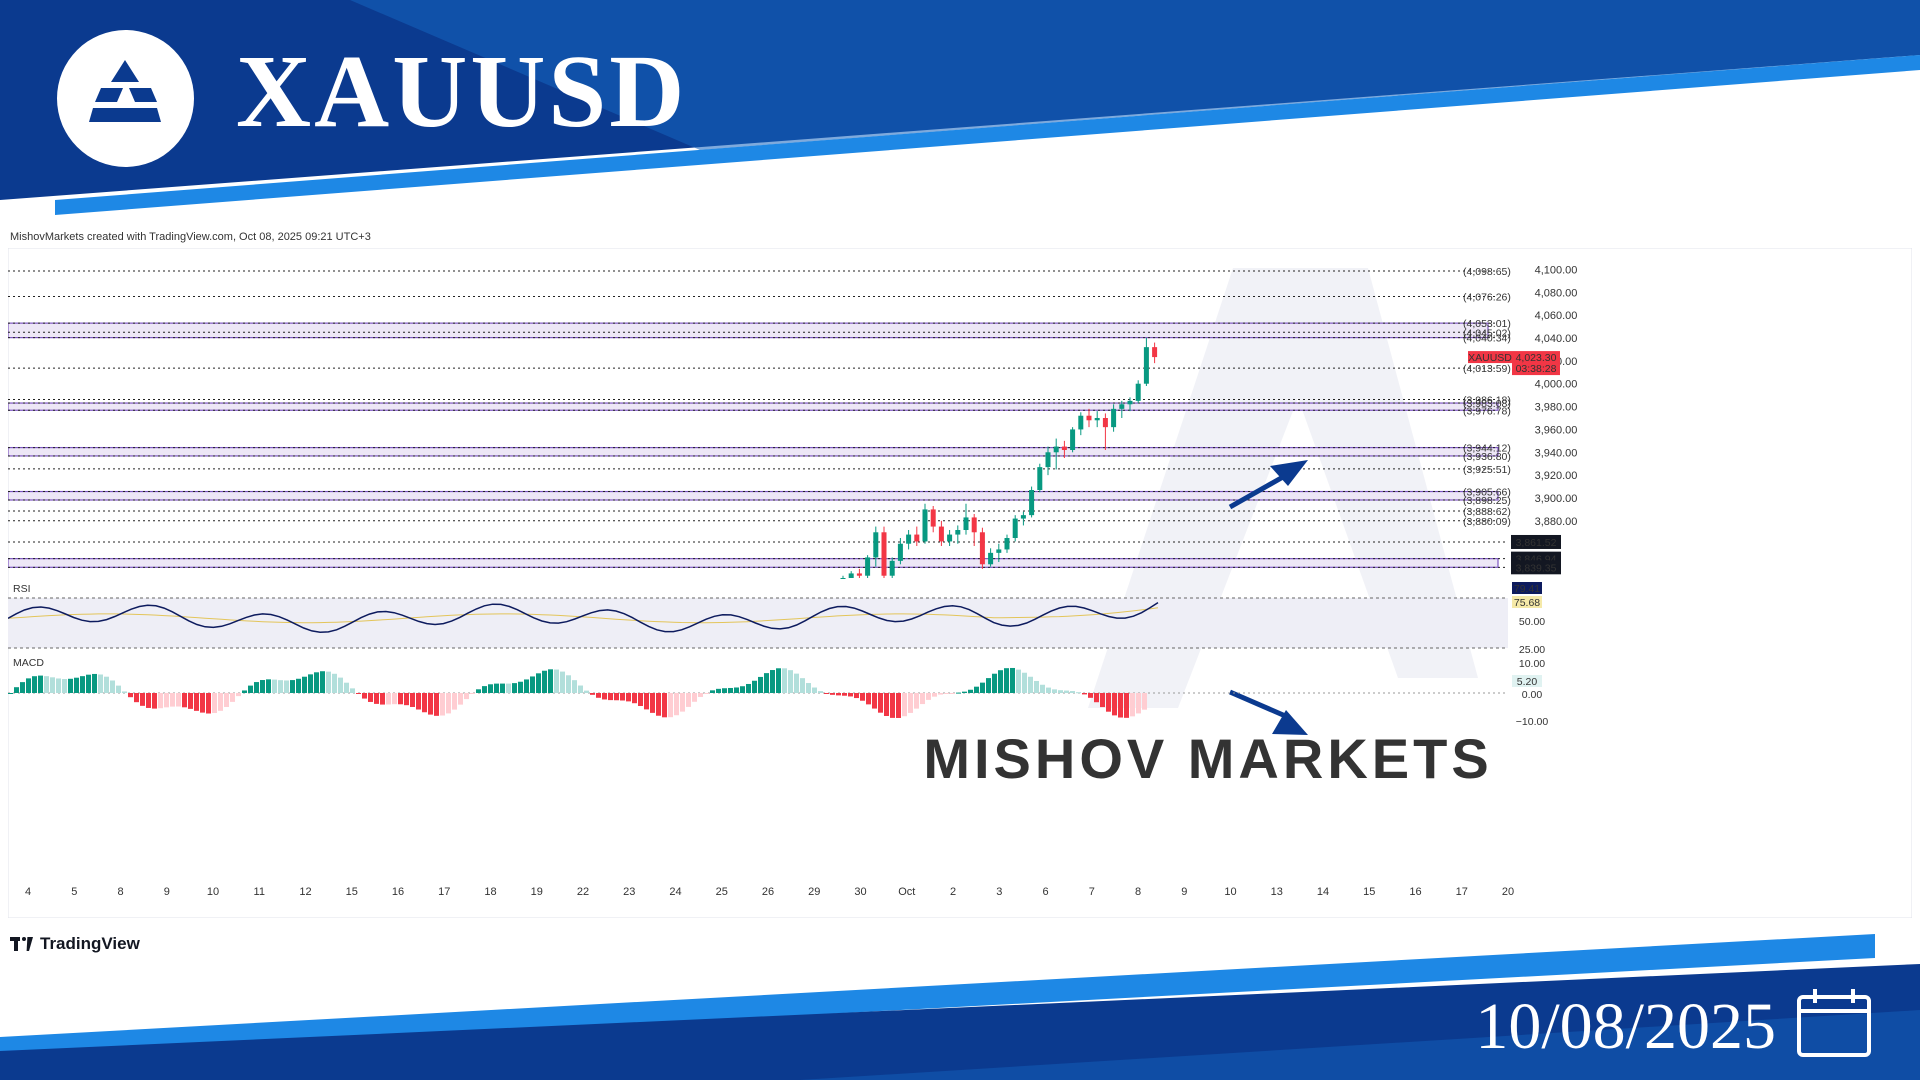  Describe the element at coordinates (814, 892) in the screenshot. I see `x-tick-label: 29` at that location.